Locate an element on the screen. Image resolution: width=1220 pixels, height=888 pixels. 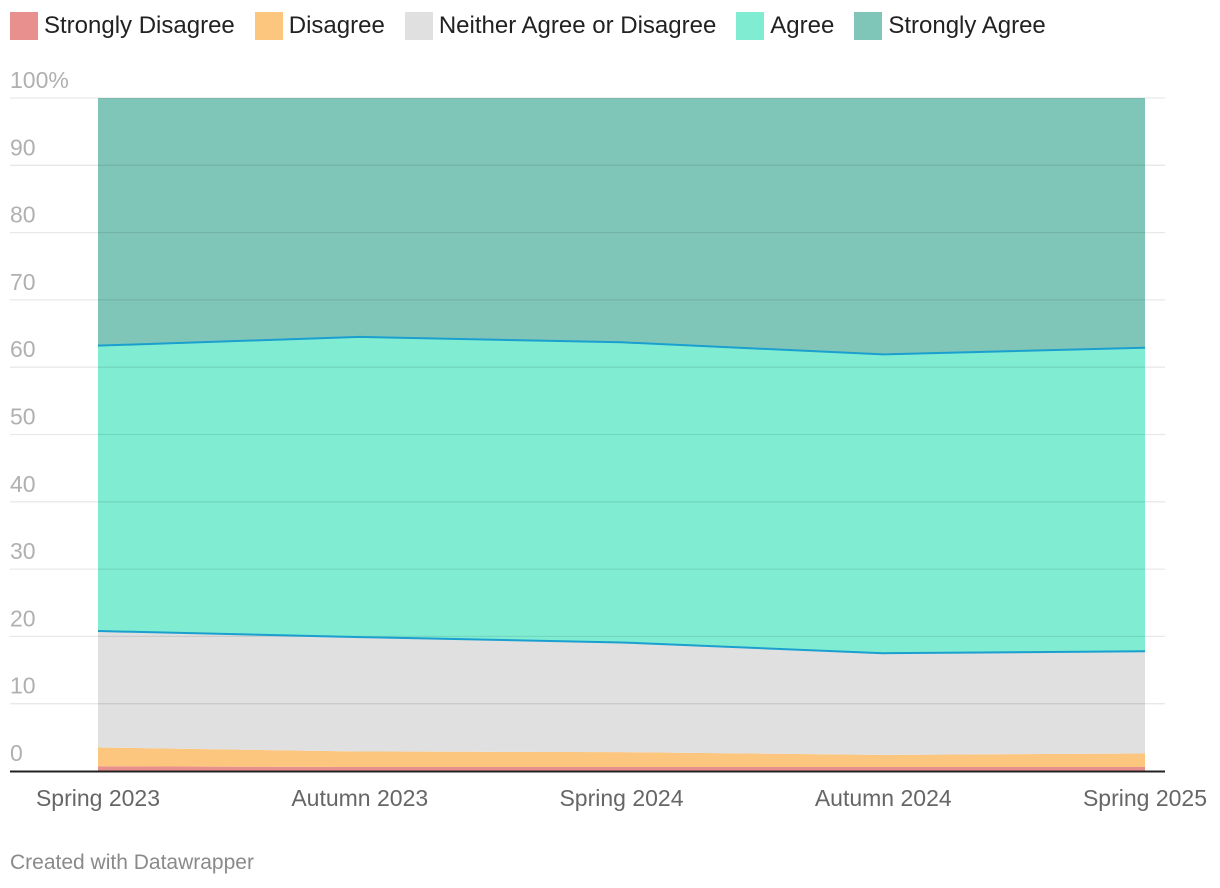
x-tick-label-3: Autumn 2024 is located at coordinates (883, 798).